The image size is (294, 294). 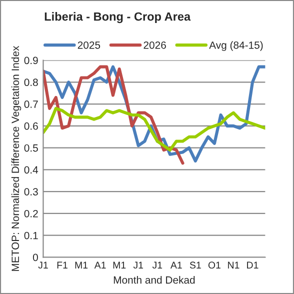 What do you see at coordinates (16, 158) in the screenshot?
I see `y-axis-title: METOP: Normalized Difference Vegetation Index` at bounding box center [16, 158].